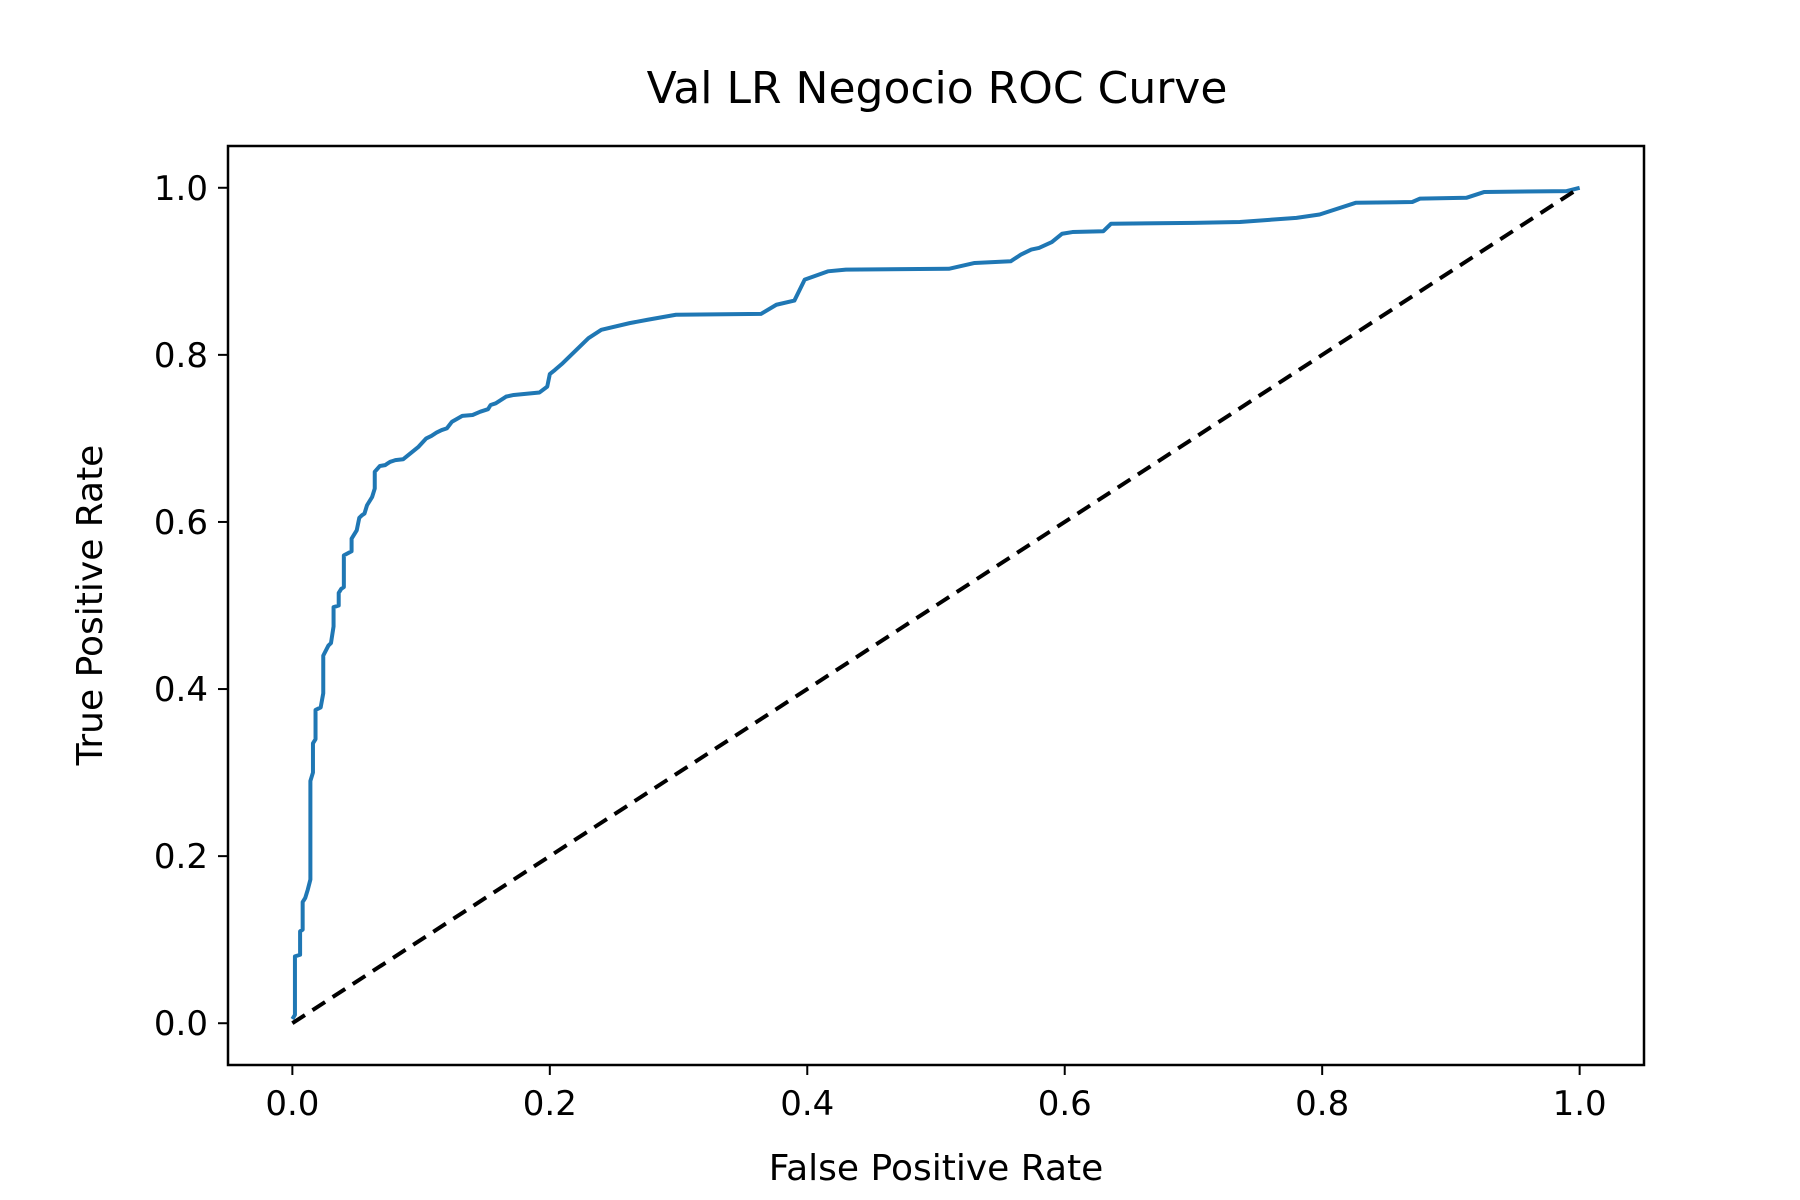  I want to click on x-tick-label: 0.4, so click(807, 1104).